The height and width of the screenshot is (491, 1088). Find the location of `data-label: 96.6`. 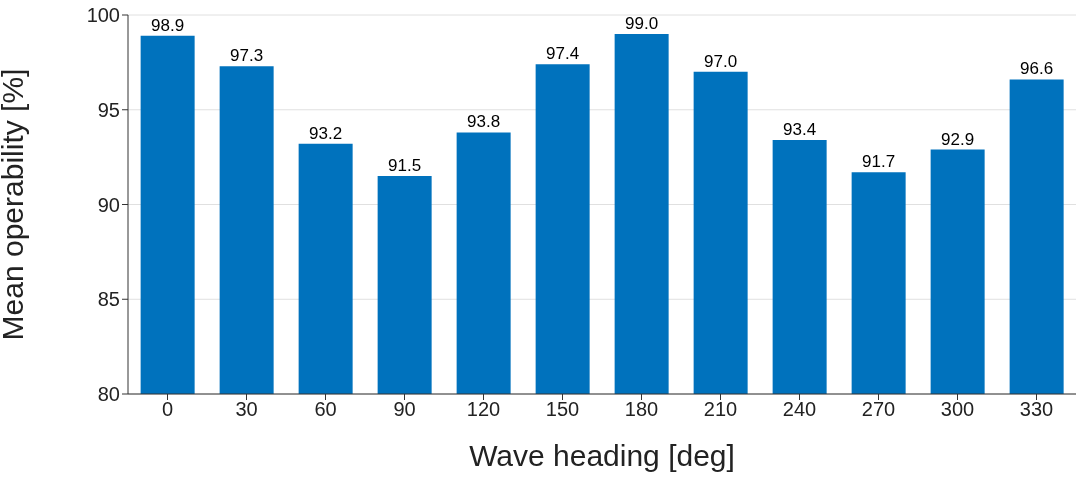

data-label: 96.6 is located at coordinates (1037, 69).